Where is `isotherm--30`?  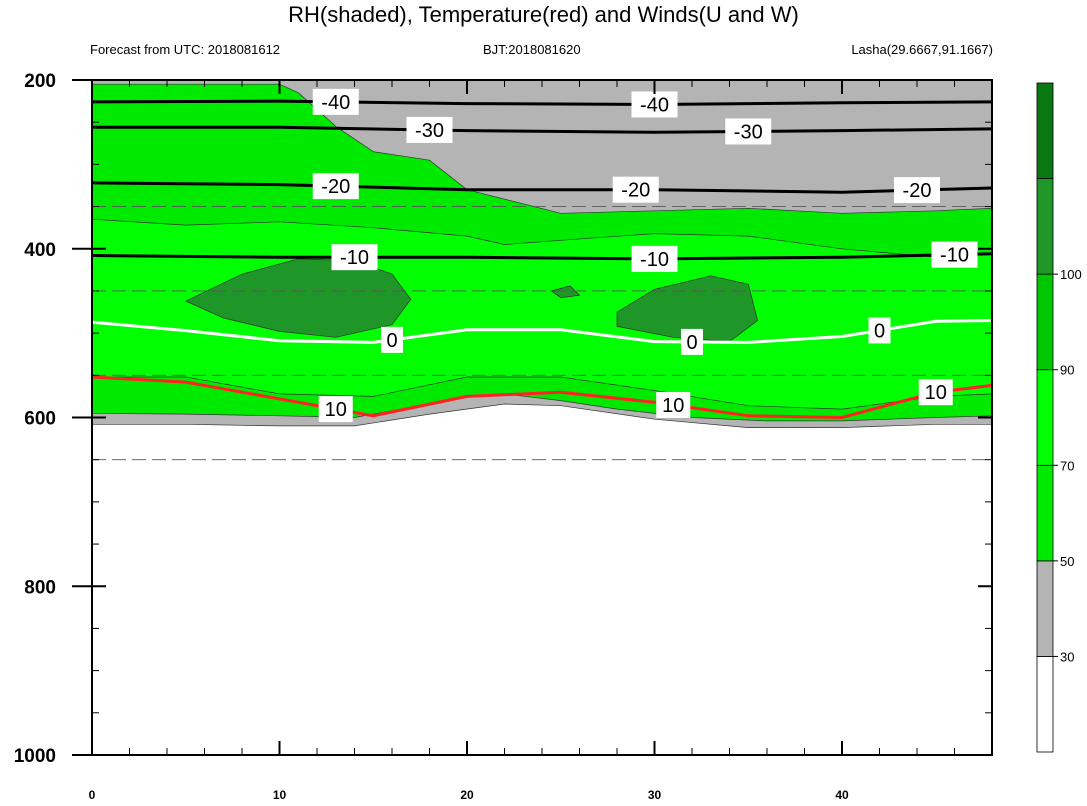
isotherm--30 is located at coordinates (542, 129).